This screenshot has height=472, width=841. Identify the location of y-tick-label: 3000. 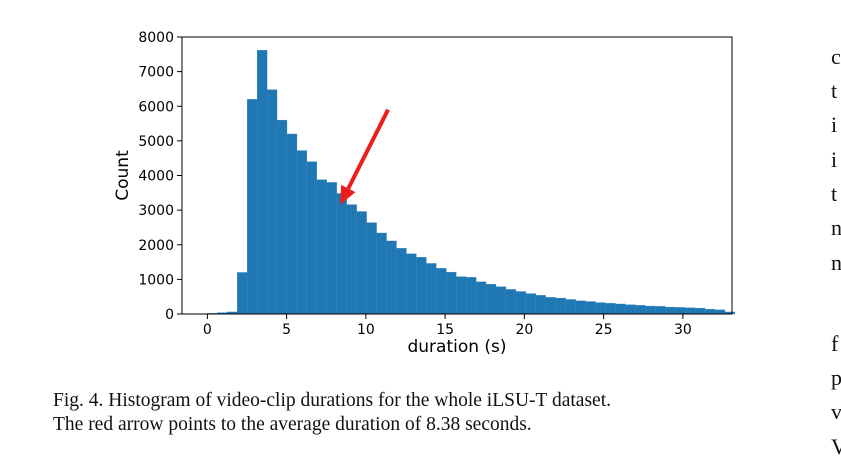
(156, 211).